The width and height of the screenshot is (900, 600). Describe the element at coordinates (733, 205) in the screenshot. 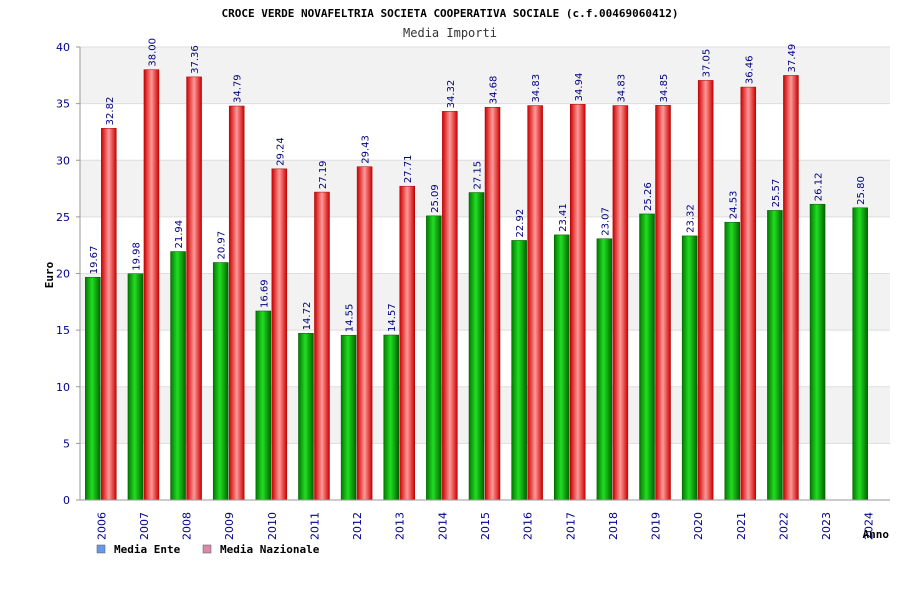

I see `data-label: 24.53` at that location.